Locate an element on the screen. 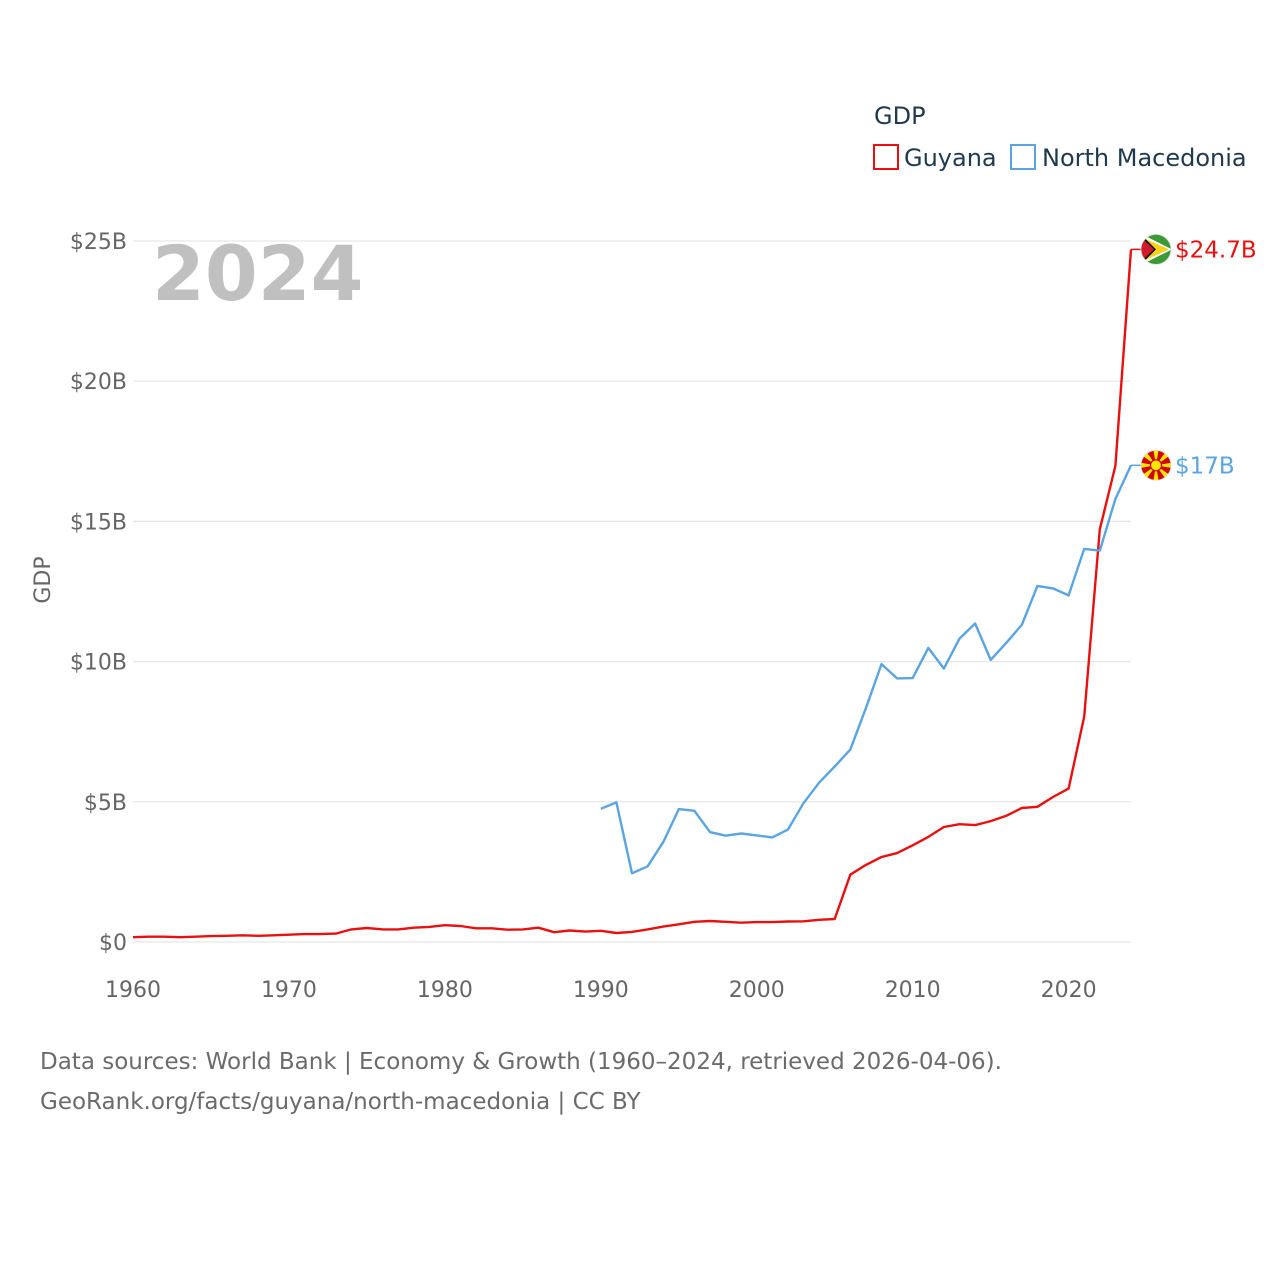 This screenshot has height=1280, width=1280. y-tick-label: $25B is located at coordinates (98, 242).